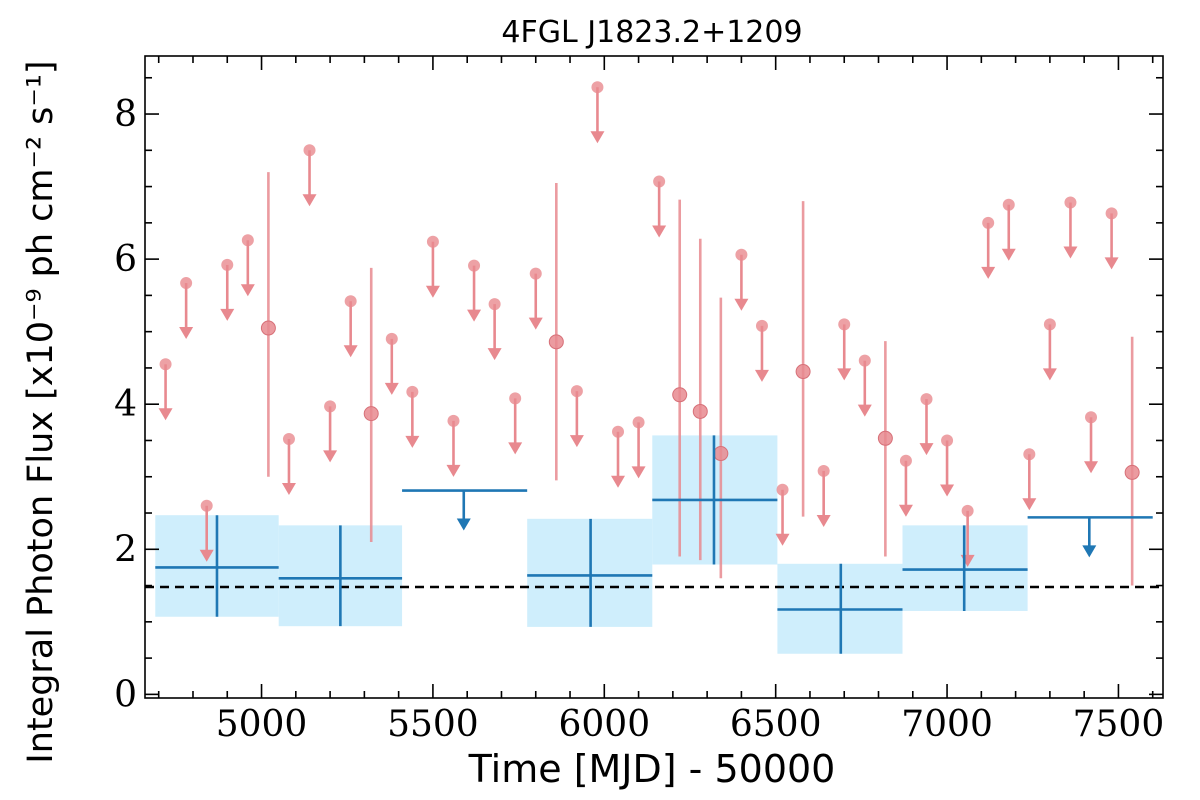  Describe the element at coordinates (652, 769) in the screenshot. I see `x-axis-title: Time [MJD] - 50000` at that location.